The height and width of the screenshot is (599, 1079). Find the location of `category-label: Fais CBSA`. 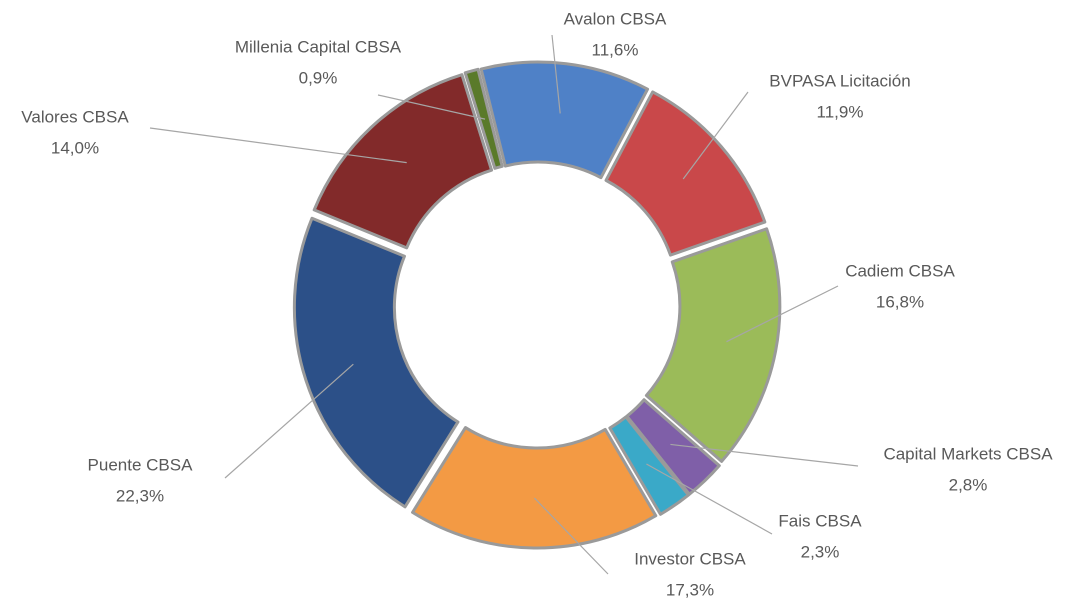

category-label: Fais CBSA is located at coordinates (820, 520).